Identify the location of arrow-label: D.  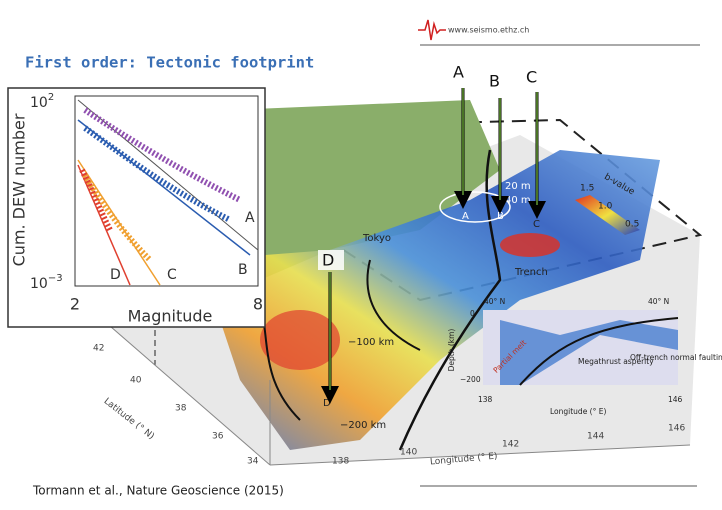
(328, 260).